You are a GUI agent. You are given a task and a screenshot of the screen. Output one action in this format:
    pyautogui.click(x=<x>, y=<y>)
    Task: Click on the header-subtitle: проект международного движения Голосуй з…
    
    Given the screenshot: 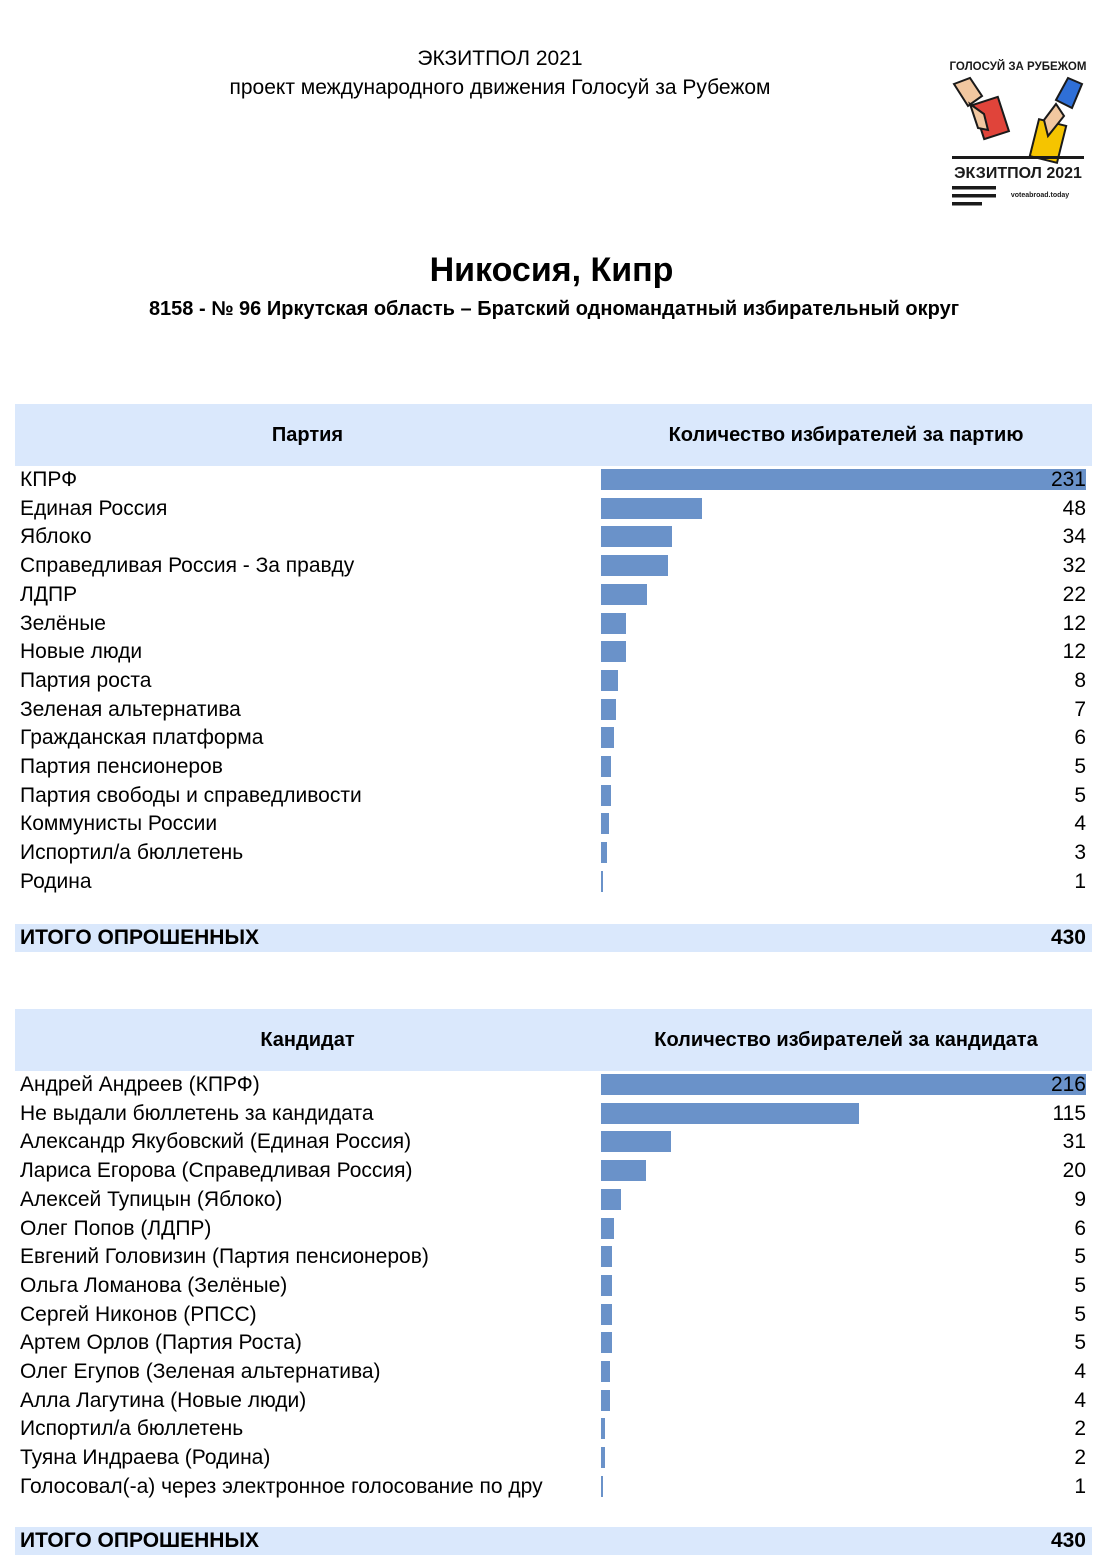 What is the action you would take?
    pyautogui.click(x=500, y=87)
    